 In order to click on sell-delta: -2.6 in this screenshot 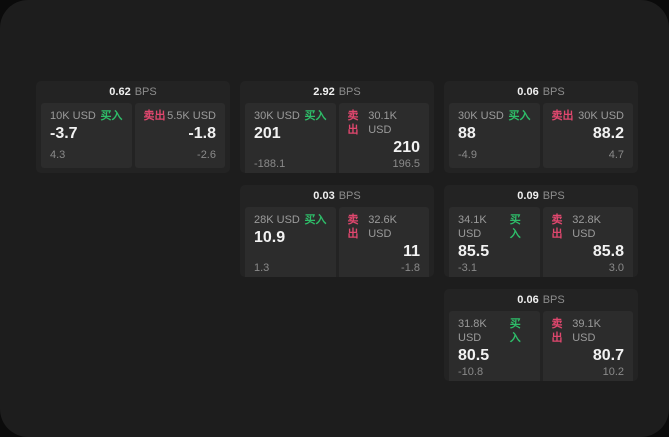, I will do `click(206, 155)`.